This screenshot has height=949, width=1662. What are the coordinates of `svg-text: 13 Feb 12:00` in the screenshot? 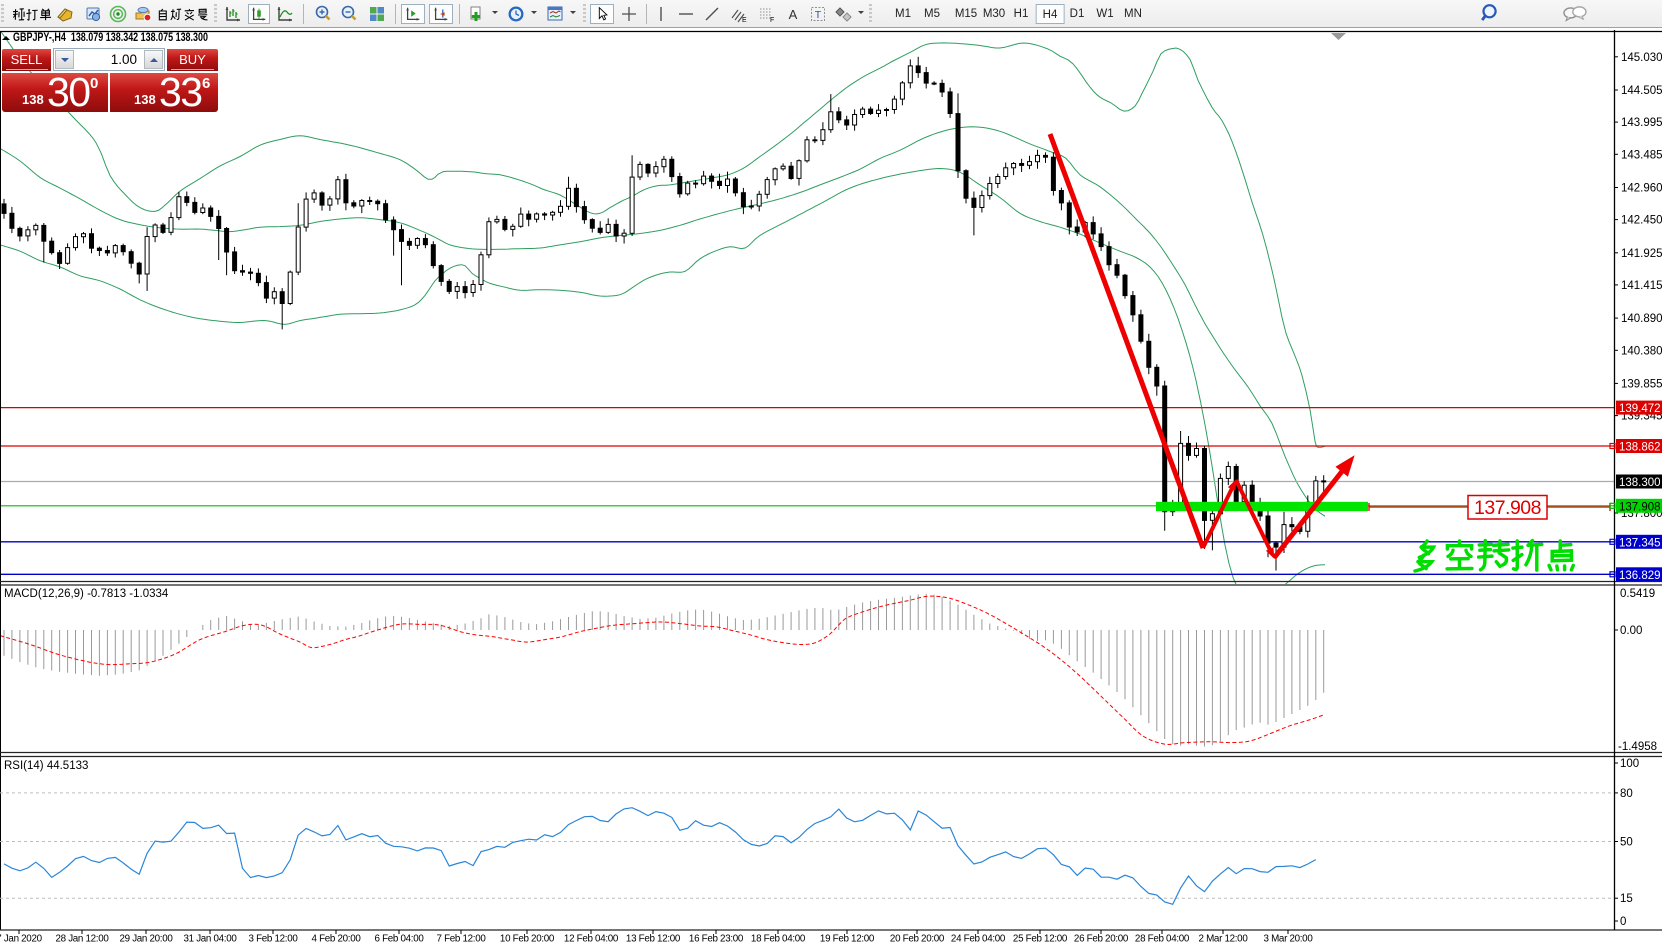 It's located at (653, 939).